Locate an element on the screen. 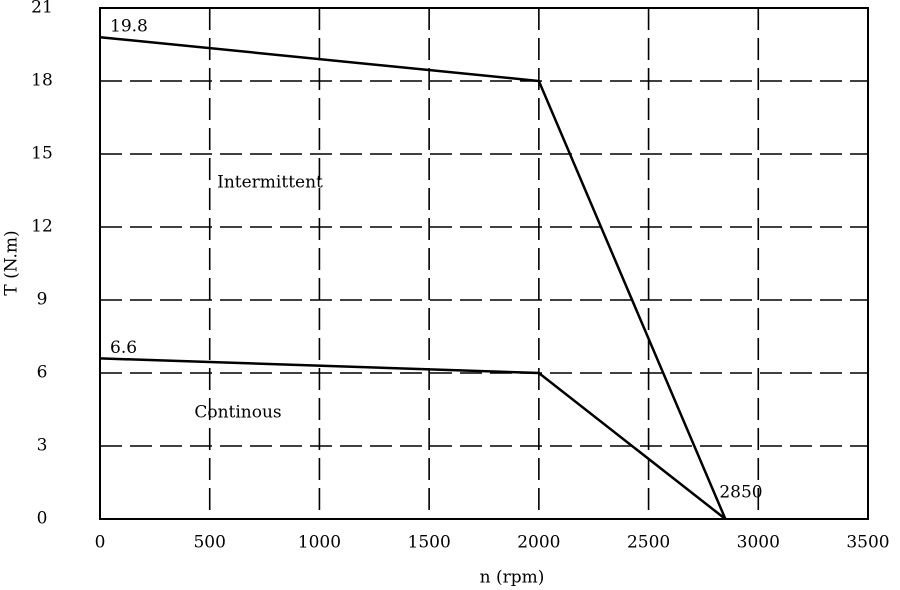 The height and width of the screenshot is (590, 900). y-tick-label: 9 is located at coordinates (42, 300).